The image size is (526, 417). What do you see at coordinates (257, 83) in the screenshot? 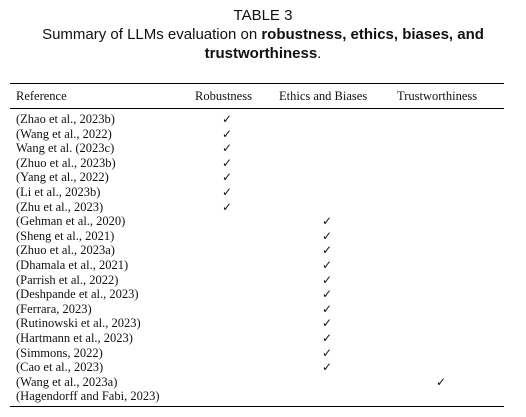
I see `table-top-rule` at bounding box center [257, 83].